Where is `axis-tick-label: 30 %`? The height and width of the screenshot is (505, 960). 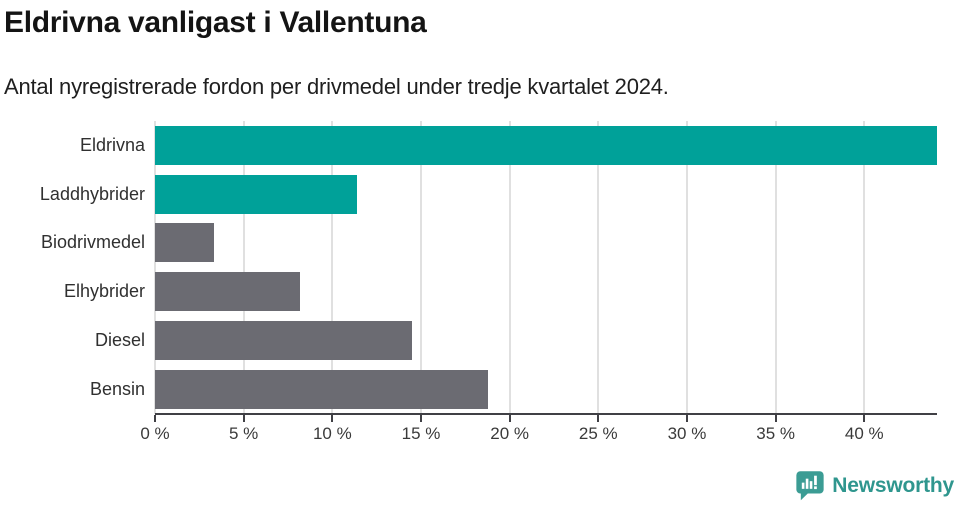 axis-tick-label: 30 % is located at coordinates (687, 433).